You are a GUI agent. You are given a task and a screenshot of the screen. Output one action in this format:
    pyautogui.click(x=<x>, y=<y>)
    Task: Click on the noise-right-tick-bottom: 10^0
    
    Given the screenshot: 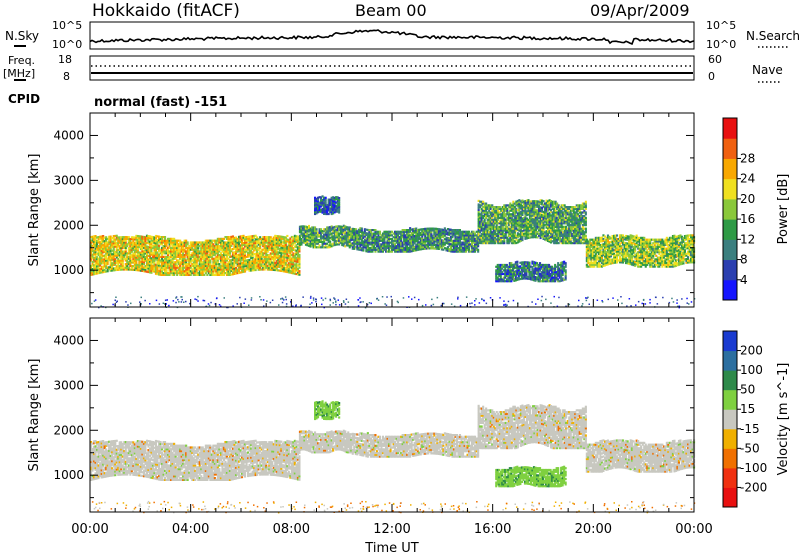 What is the action you would take?
    pyautogui.click(x=721, y=44)
    